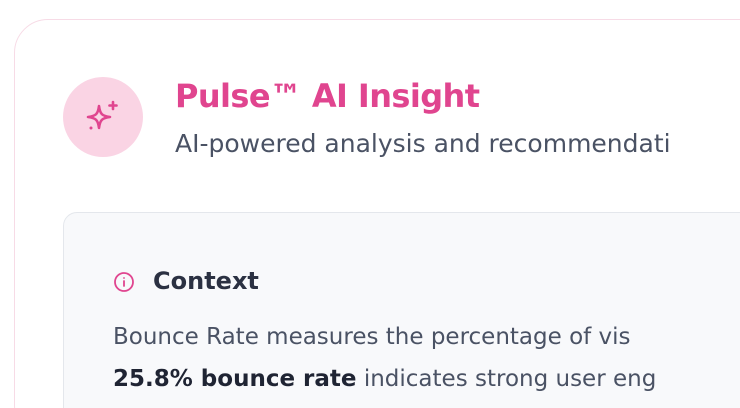  Describe the element at coordinates (327, 96) in the screenshot. I see `insight-title: Pulse™ AI Insight` at that location.